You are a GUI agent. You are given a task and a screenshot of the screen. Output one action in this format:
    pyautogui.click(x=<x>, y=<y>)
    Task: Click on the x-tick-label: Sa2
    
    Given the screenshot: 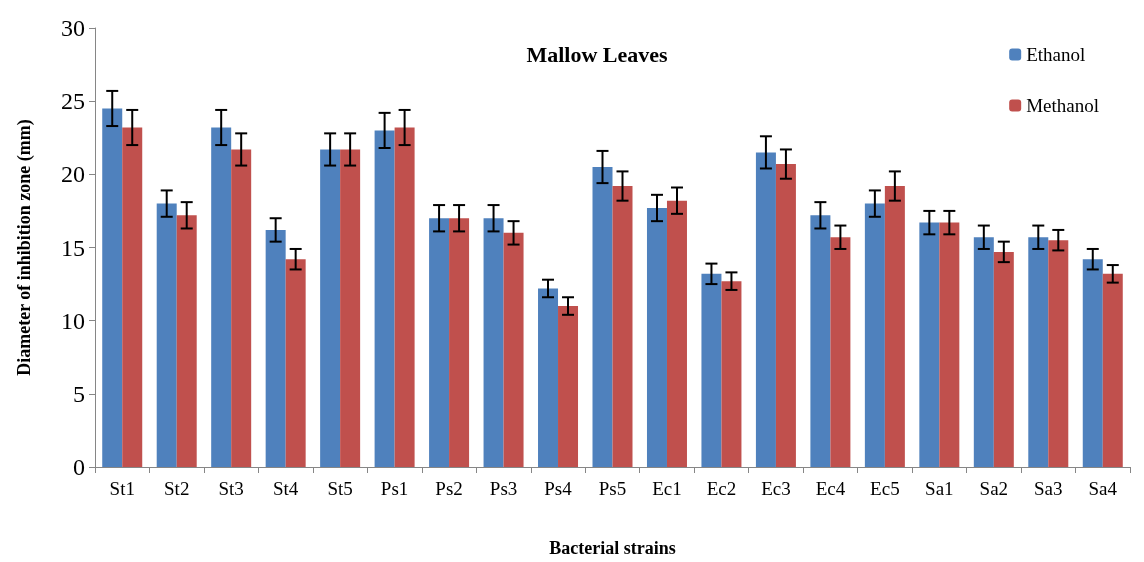 What is the action you would take?
    pyautogui.click(x=994, y=488)
    